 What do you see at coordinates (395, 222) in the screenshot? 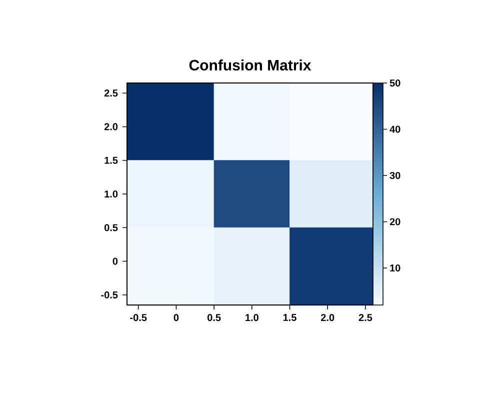
I see `color-bar-label: 20` at bounding box center [395, 222].